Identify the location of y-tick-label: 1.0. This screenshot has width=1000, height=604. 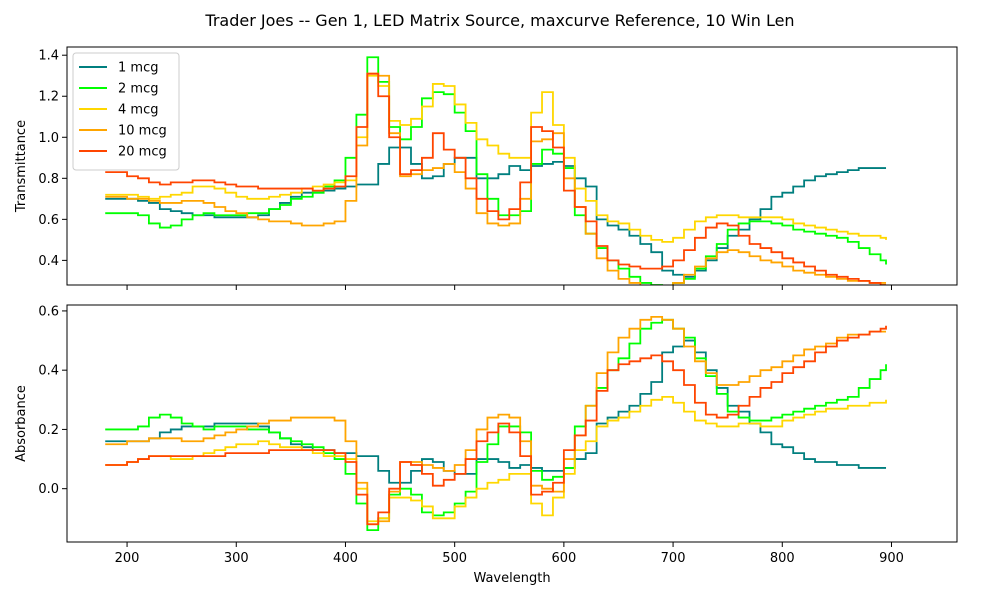
(48, 138).